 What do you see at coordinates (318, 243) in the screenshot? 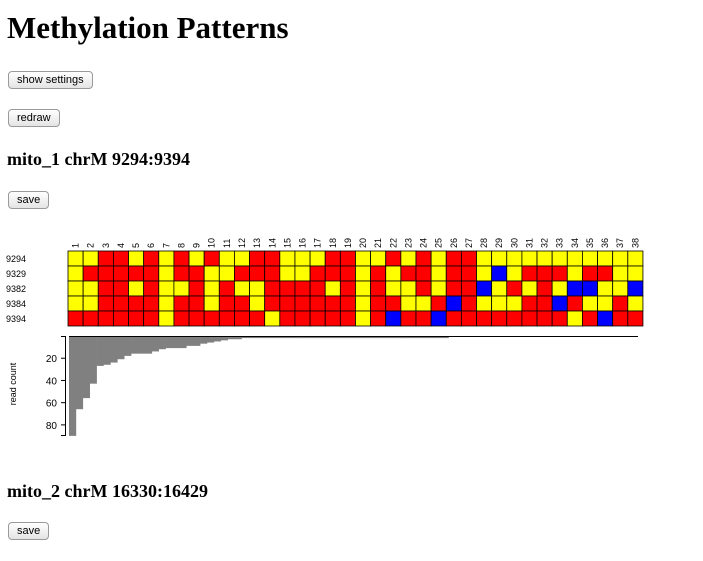
I see `column-label: 17` at bounding box center [318, 243].